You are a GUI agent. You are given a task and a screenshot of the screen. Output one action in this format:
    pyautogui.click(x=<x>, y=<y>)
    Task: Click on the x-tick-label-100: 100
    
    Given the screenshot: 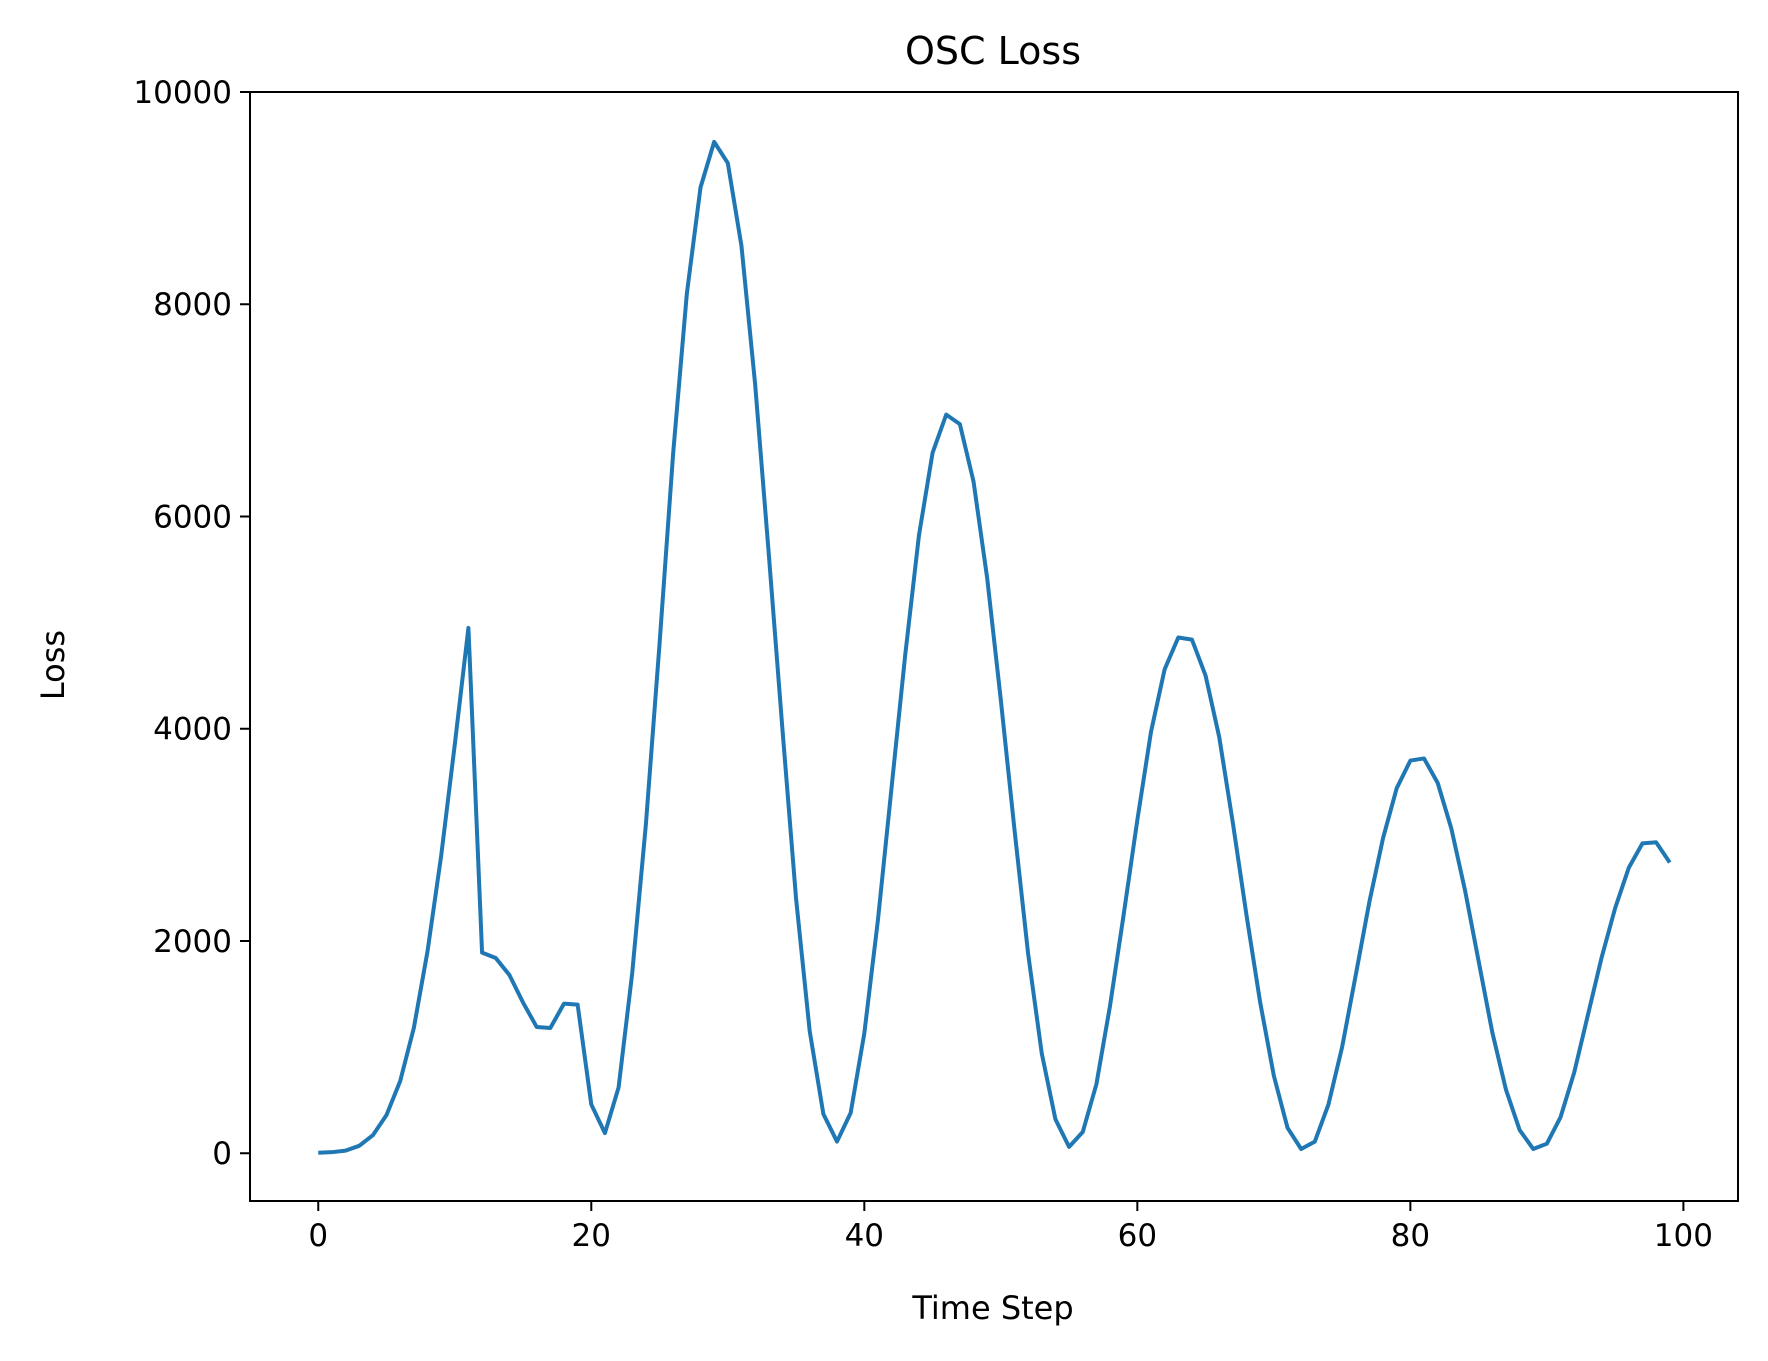 What is the action you would take?
    pyautogui.click(x=1683, y=1236)
    